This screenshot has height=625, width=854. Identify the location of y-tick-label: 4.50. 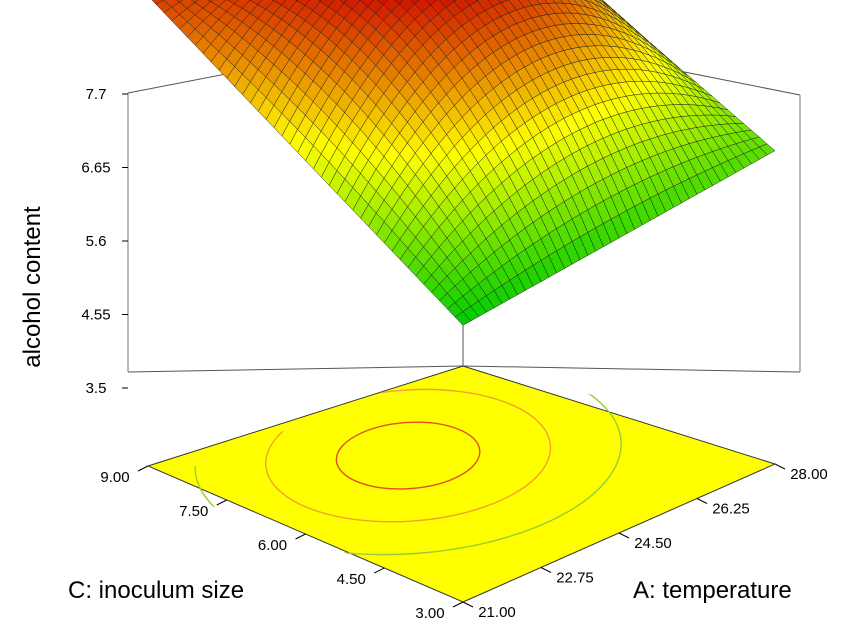
(351, 579).